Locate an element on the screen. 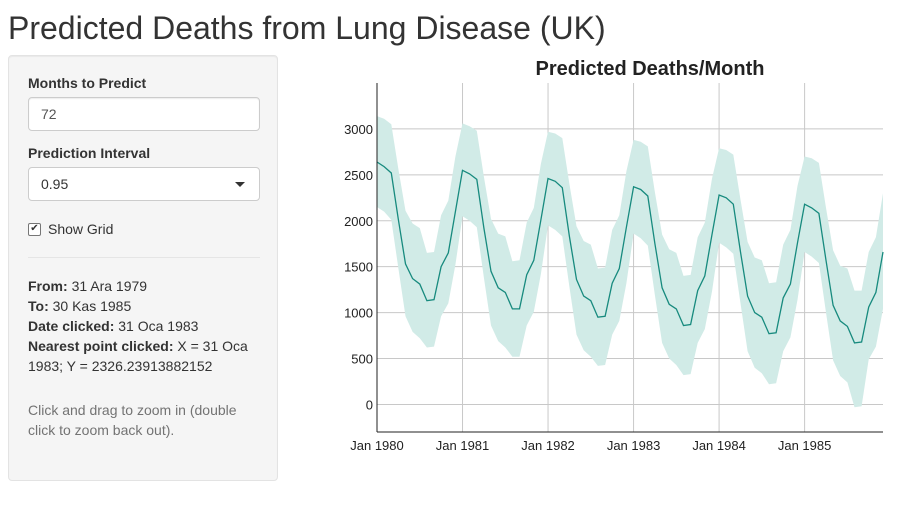 This screenshot has height=523, width=899. caret-down-icon is located at coordinates (240, 184).